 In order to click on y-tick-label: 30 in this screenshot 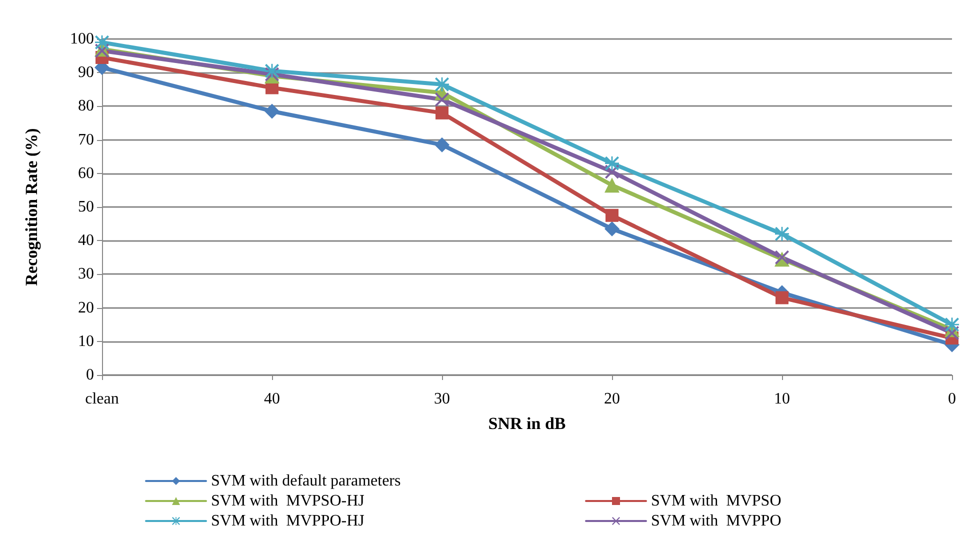, I will do `click(86, 274)`.